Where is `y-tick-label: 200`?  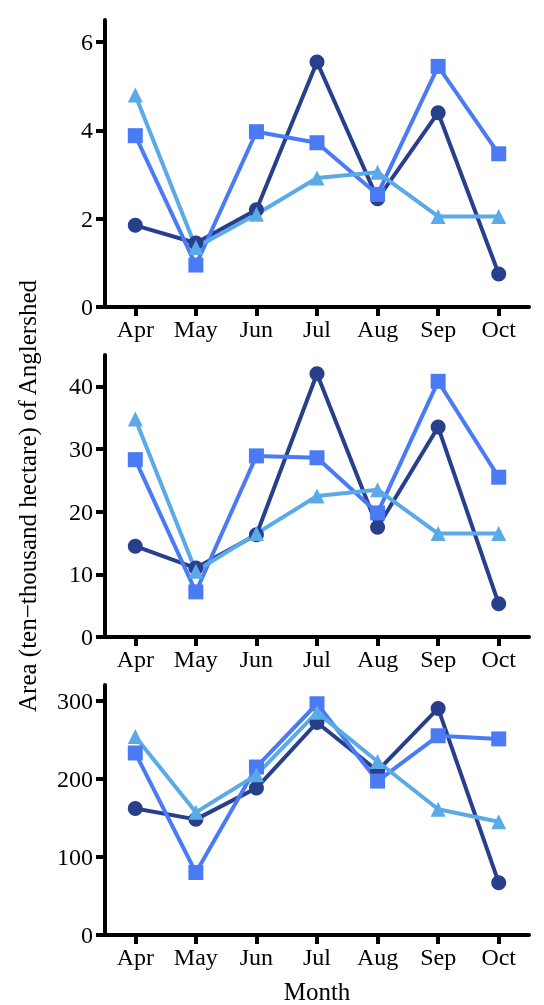
y-tick-label: 200 is located at coordinates (75, 778).